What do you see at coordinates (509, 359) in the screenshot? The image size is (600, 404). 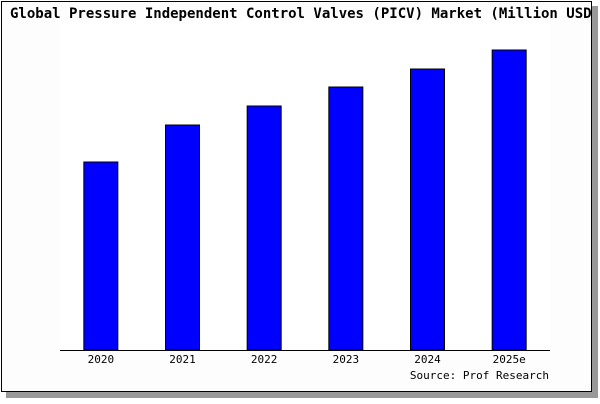 I see `x-tick-label: 2025e` at bounding box center [509, 359].